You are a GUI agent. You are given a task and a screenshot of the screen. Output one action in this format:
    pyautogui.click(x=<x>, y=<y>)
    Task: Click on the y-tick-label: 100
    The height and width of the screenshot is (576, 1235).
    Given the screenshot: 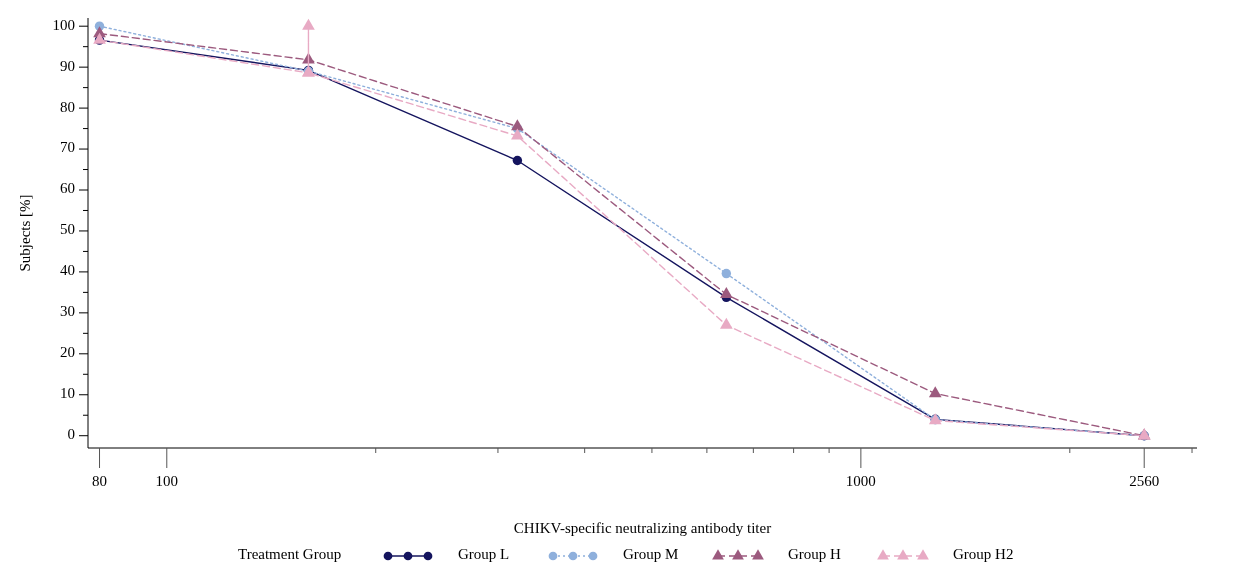 What is the action you would take?
    pyautogui.click(x=63, y=24)
    